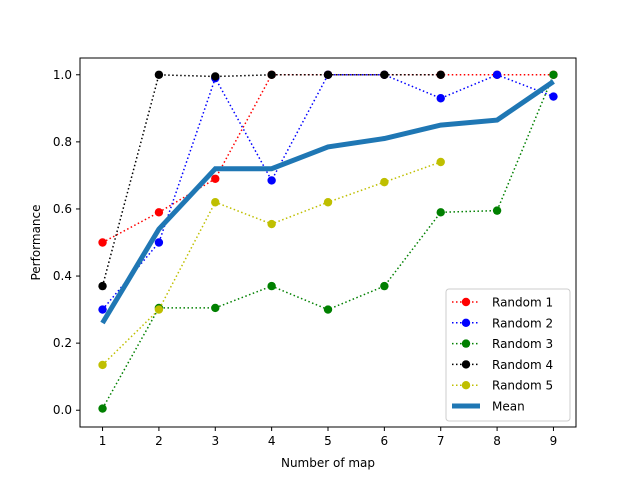  What do you see at coordinates (522, 365) in the screenshot?
I see `legend-label-random-4: Random 4` at bounding box center [522, 365].